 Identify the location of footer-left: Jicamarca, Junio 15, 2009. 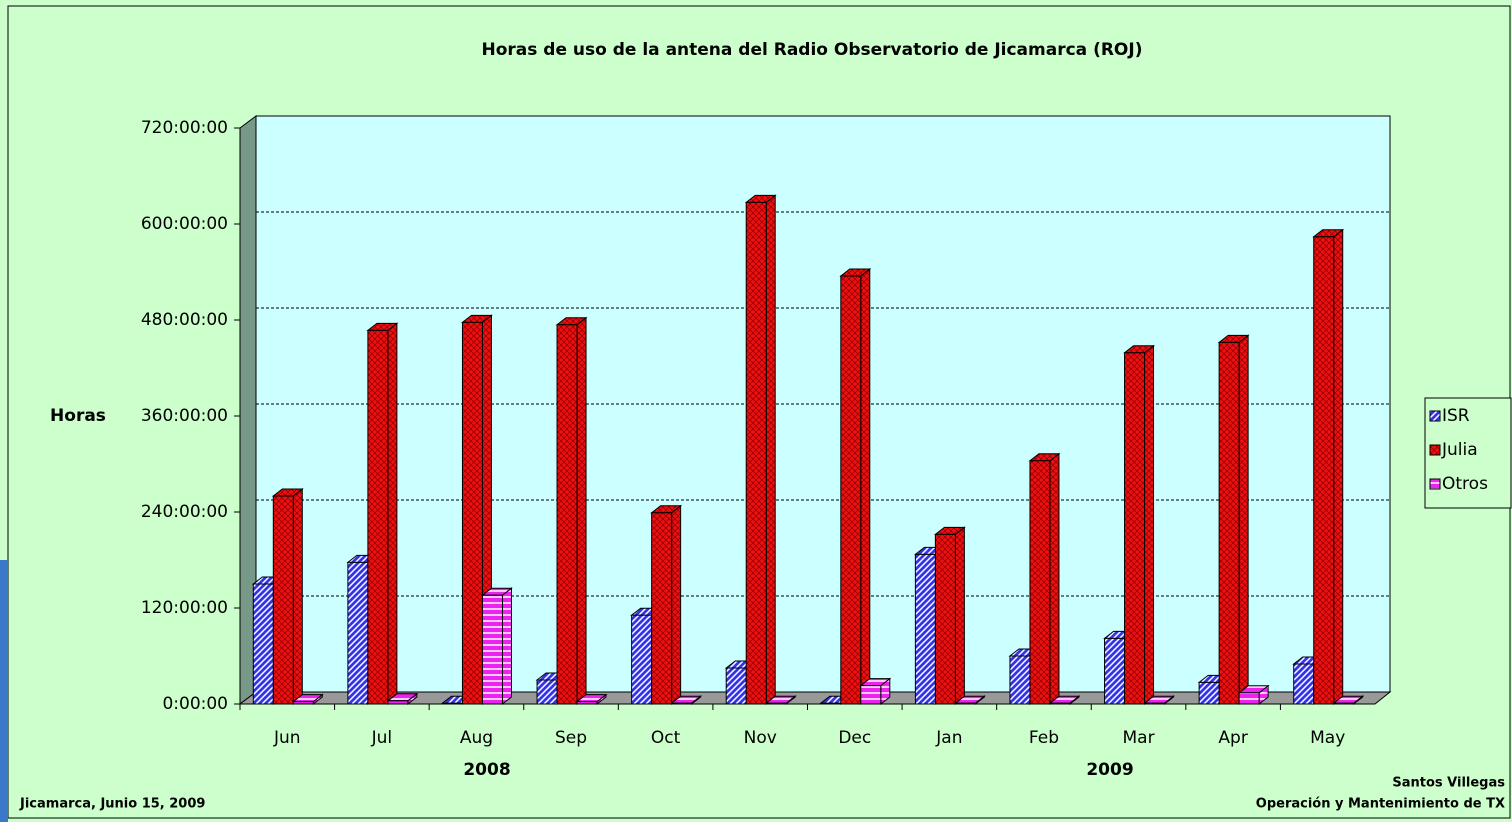
(112, 804).